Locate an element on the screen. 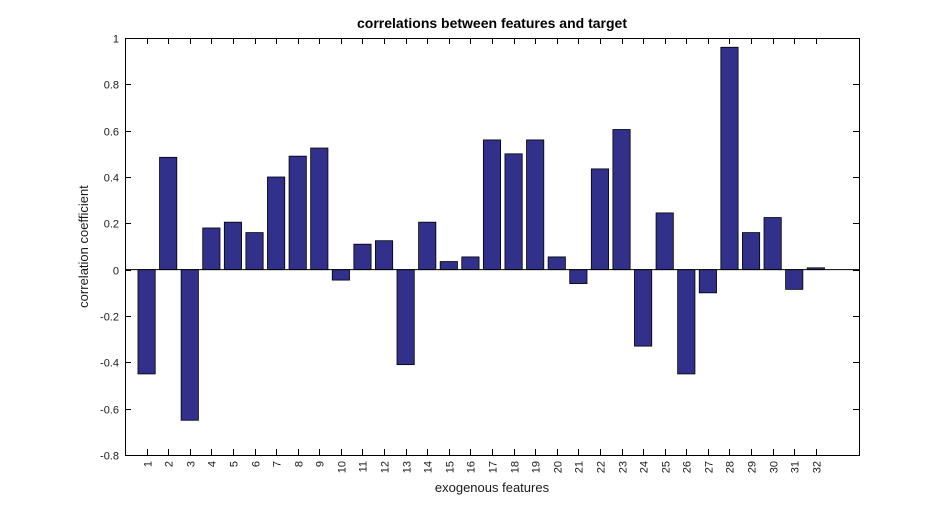 The image size is (950, 512). x-tick-label: 24 is located at coordinates (645, 467).